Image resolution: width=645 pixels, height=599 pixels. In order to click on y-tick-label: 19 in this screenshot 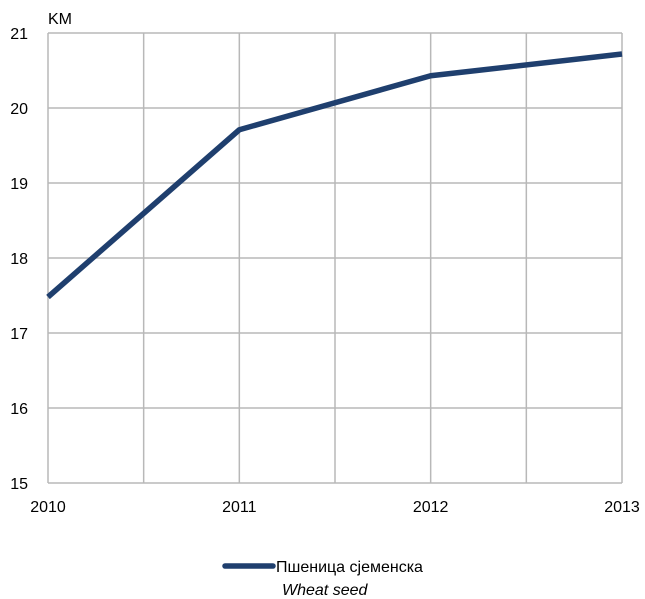, I will do `click(19, 184)`.